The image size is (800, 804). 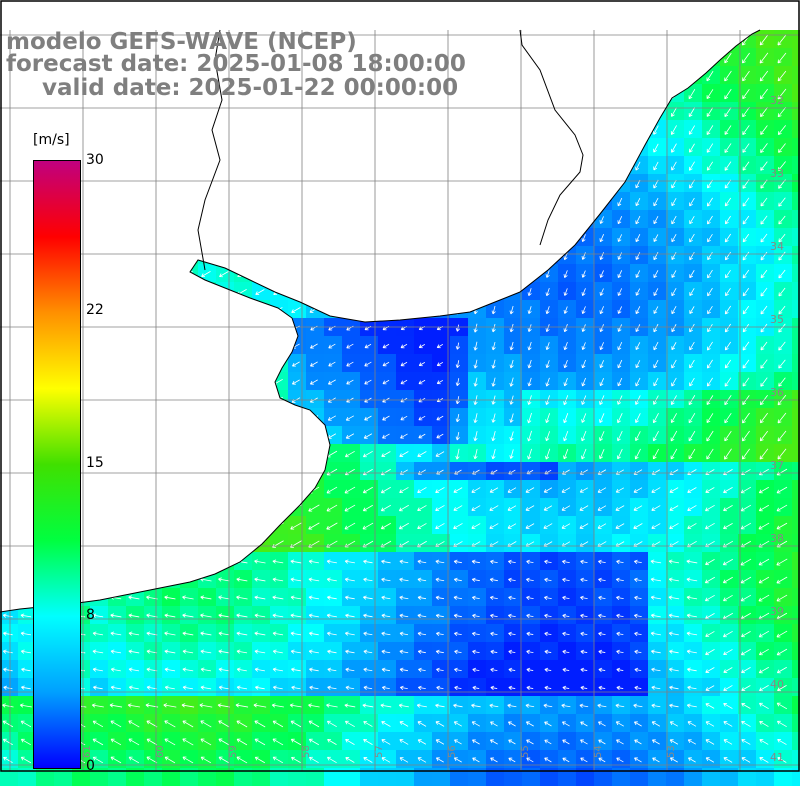 I want to click on latitude-label: 33, so click(x=777, y=173).